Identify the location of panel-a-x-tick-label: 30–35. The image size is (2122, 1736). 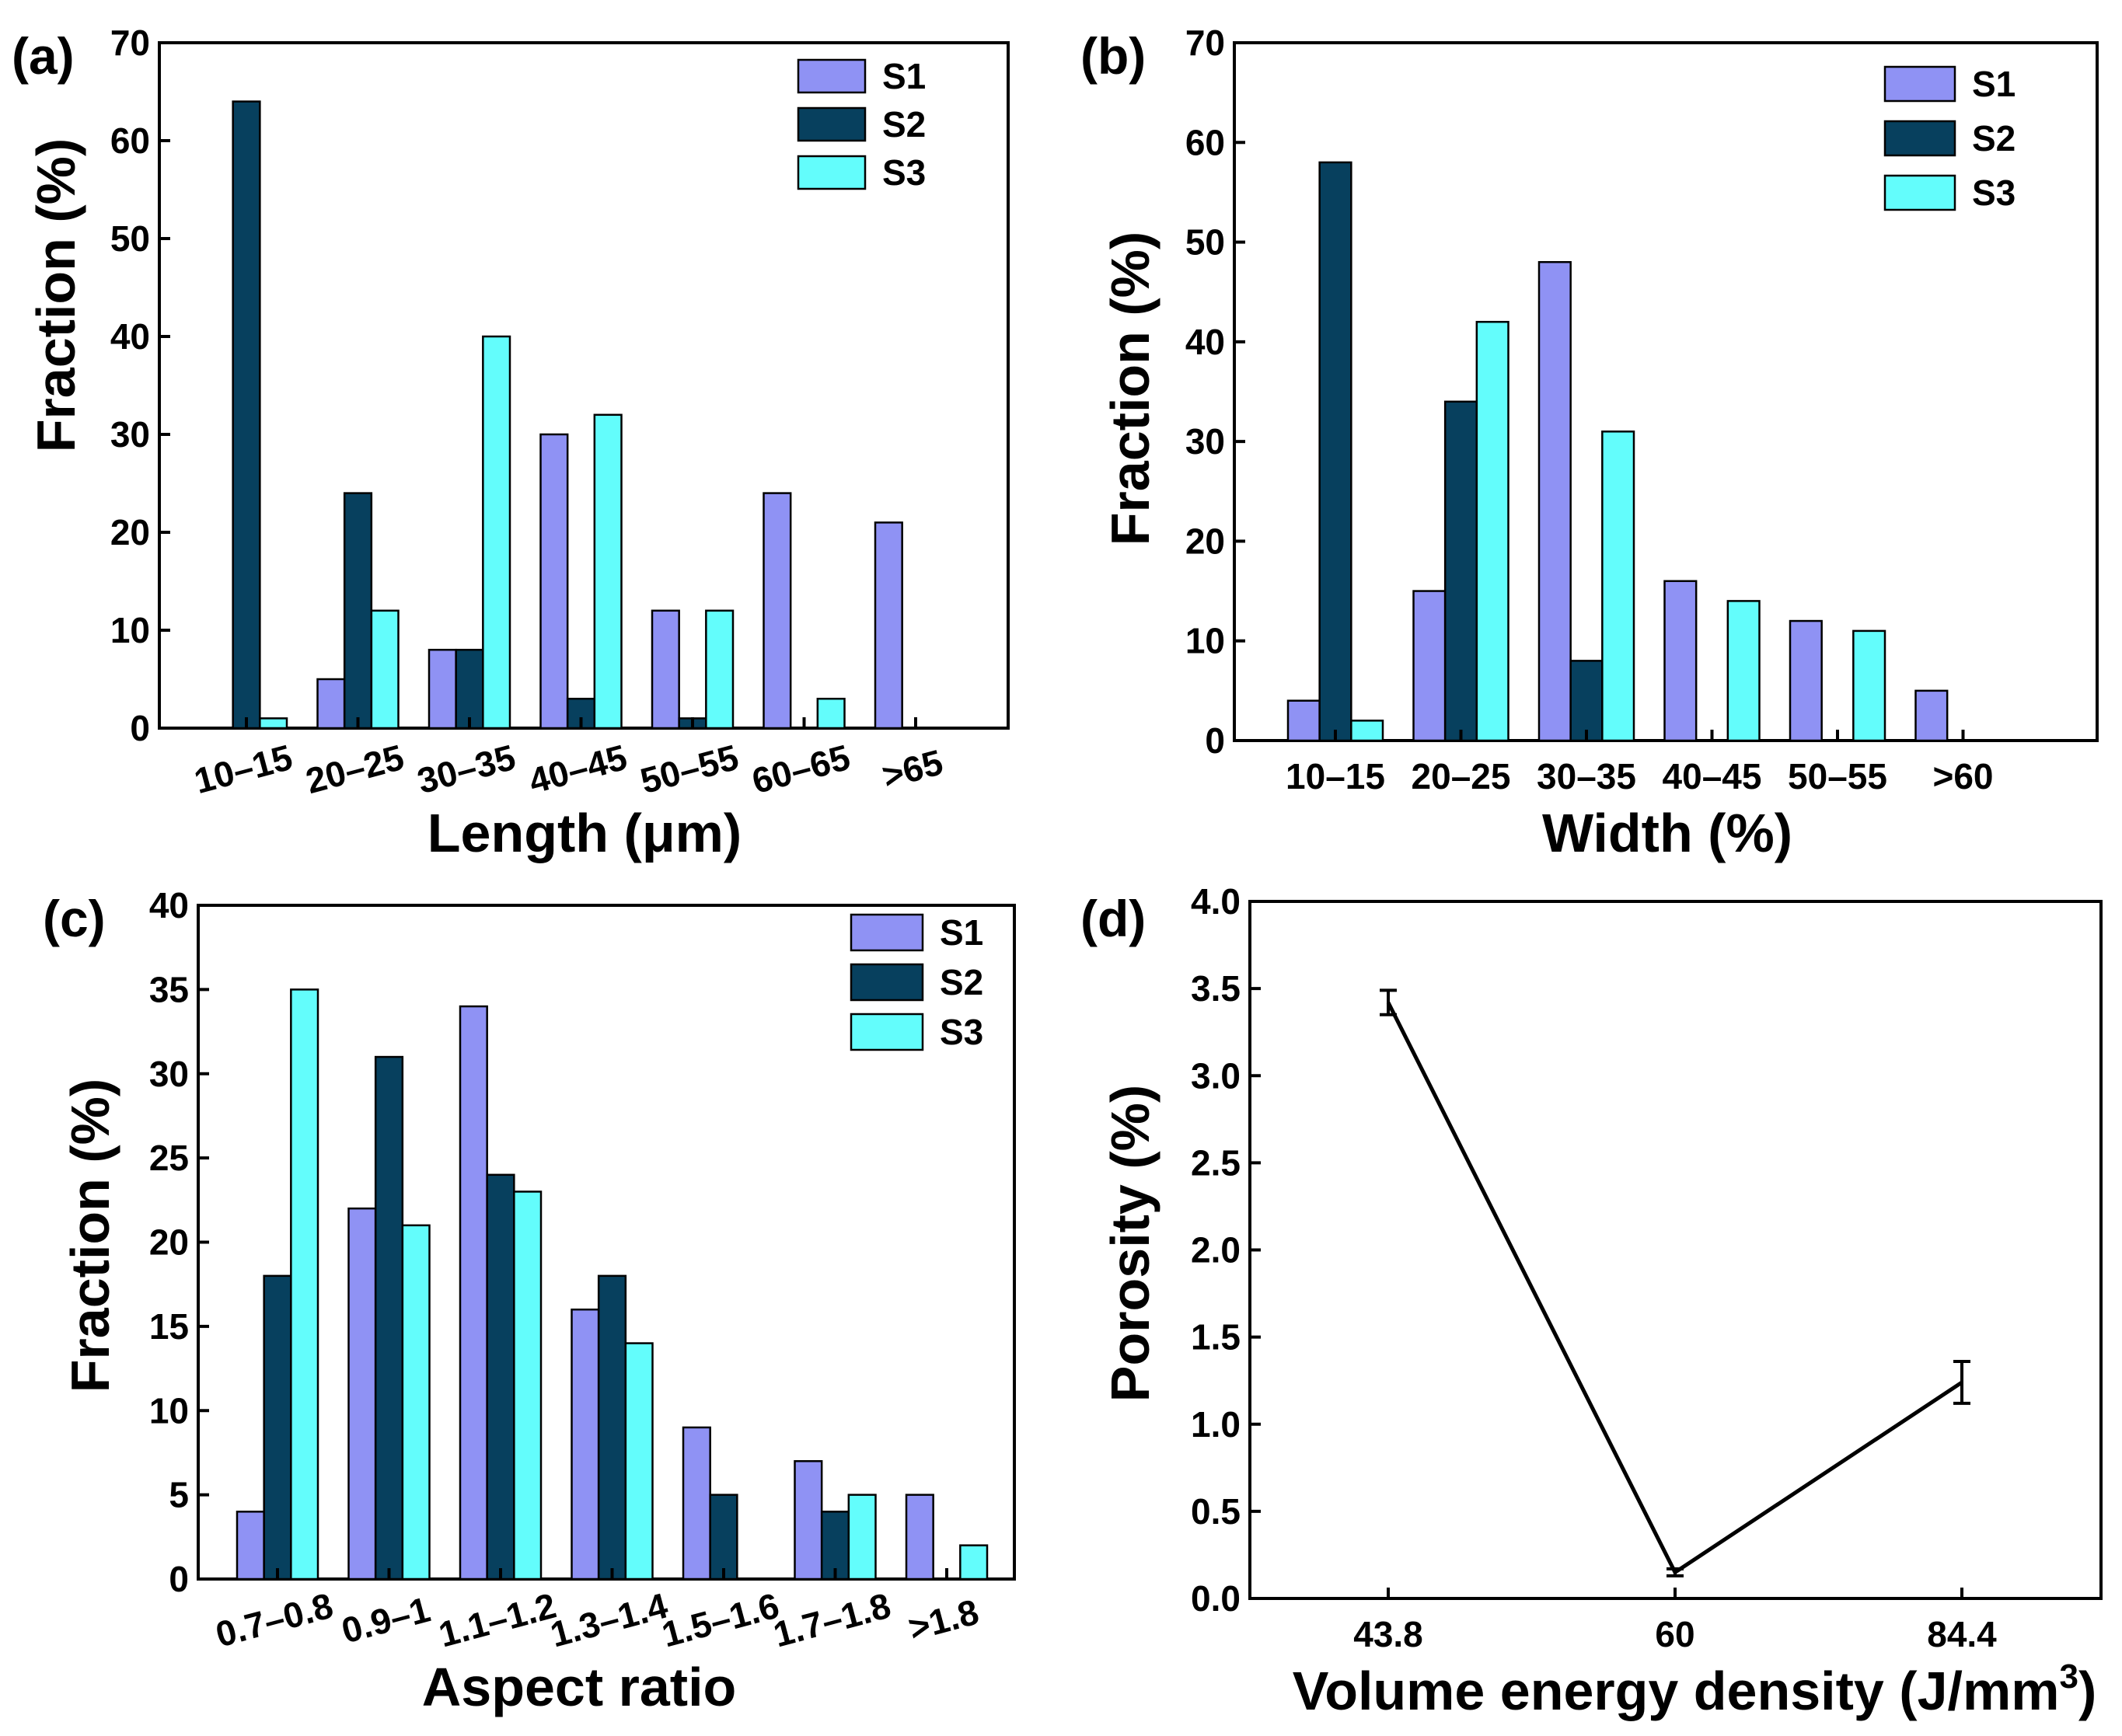
(466, 769).